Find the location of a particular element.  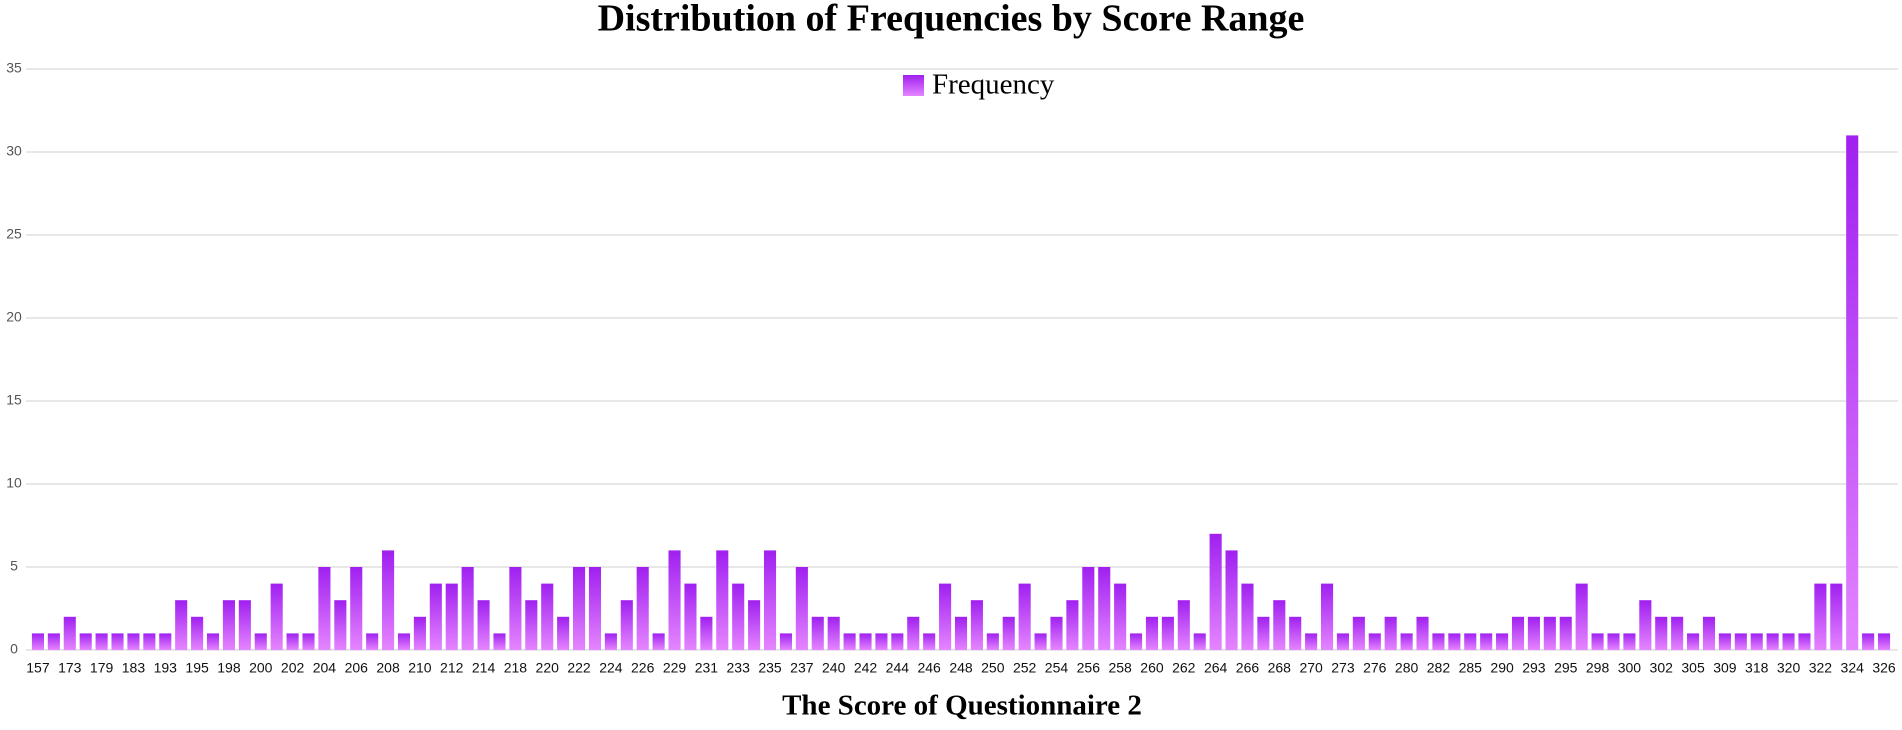

y-tick-label: 30 is located at coordinates (14, 151).